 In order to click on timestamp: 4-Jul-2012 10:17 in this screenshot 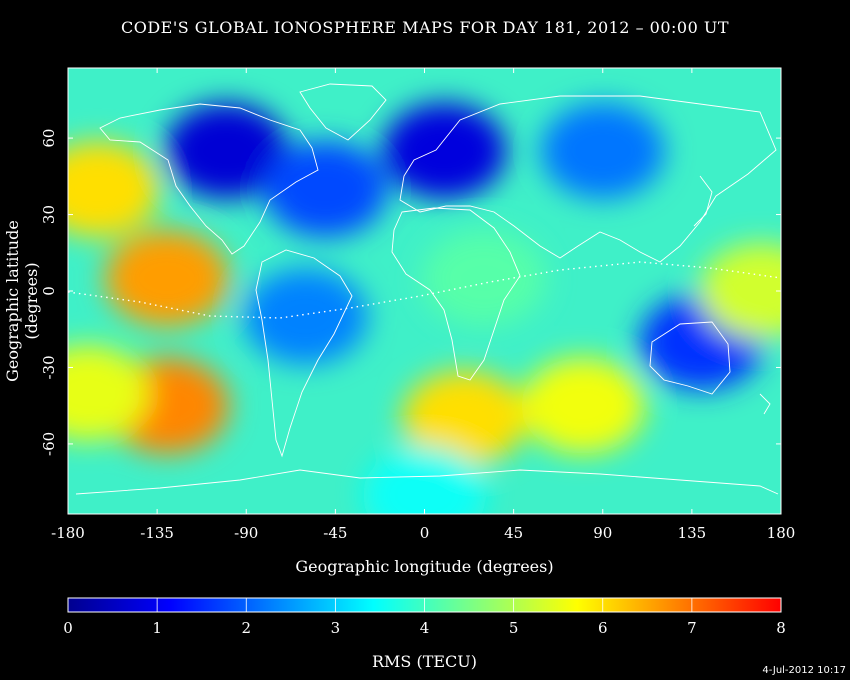, I will do `click(804, 670)`.